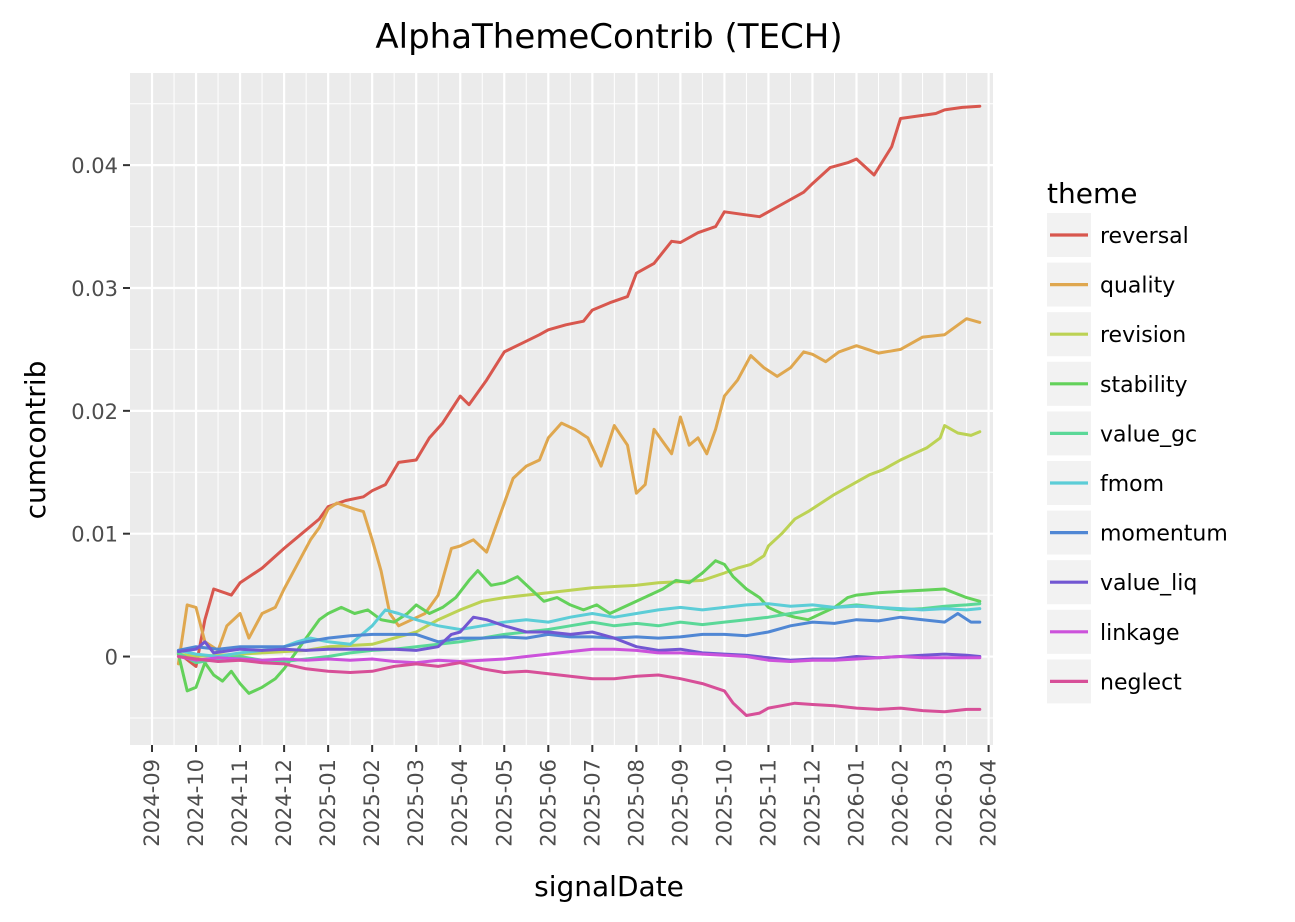 The image size is (1295, 922). What do you see at coordinates (592, 803) in the screenshot?
I see `x-tick-label: 2025-07` at bounding box center [592, 803].